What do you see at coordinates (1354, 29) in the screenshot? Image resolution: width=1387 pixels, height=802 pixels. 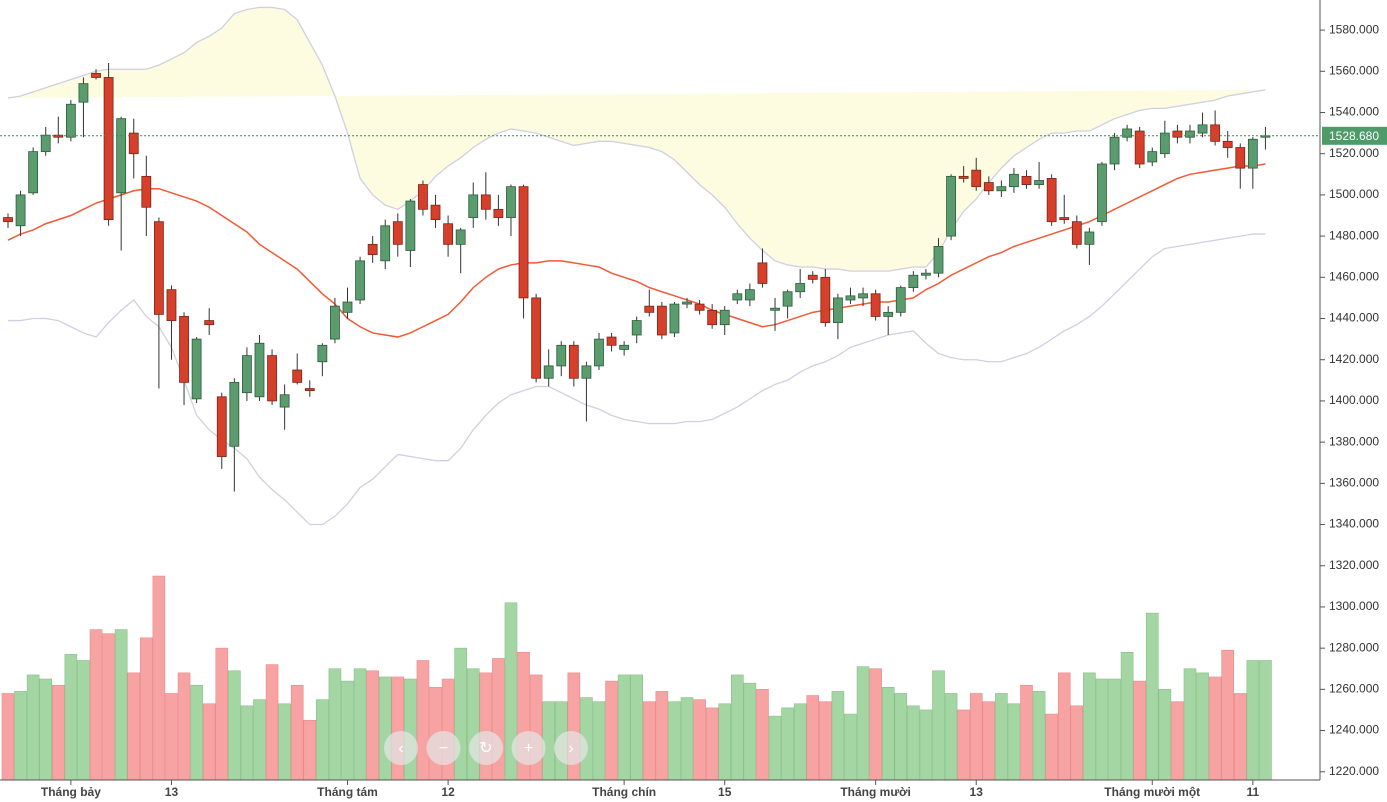 I see `y-tick-label: 1580.000` at bounding box center [1354, 29].